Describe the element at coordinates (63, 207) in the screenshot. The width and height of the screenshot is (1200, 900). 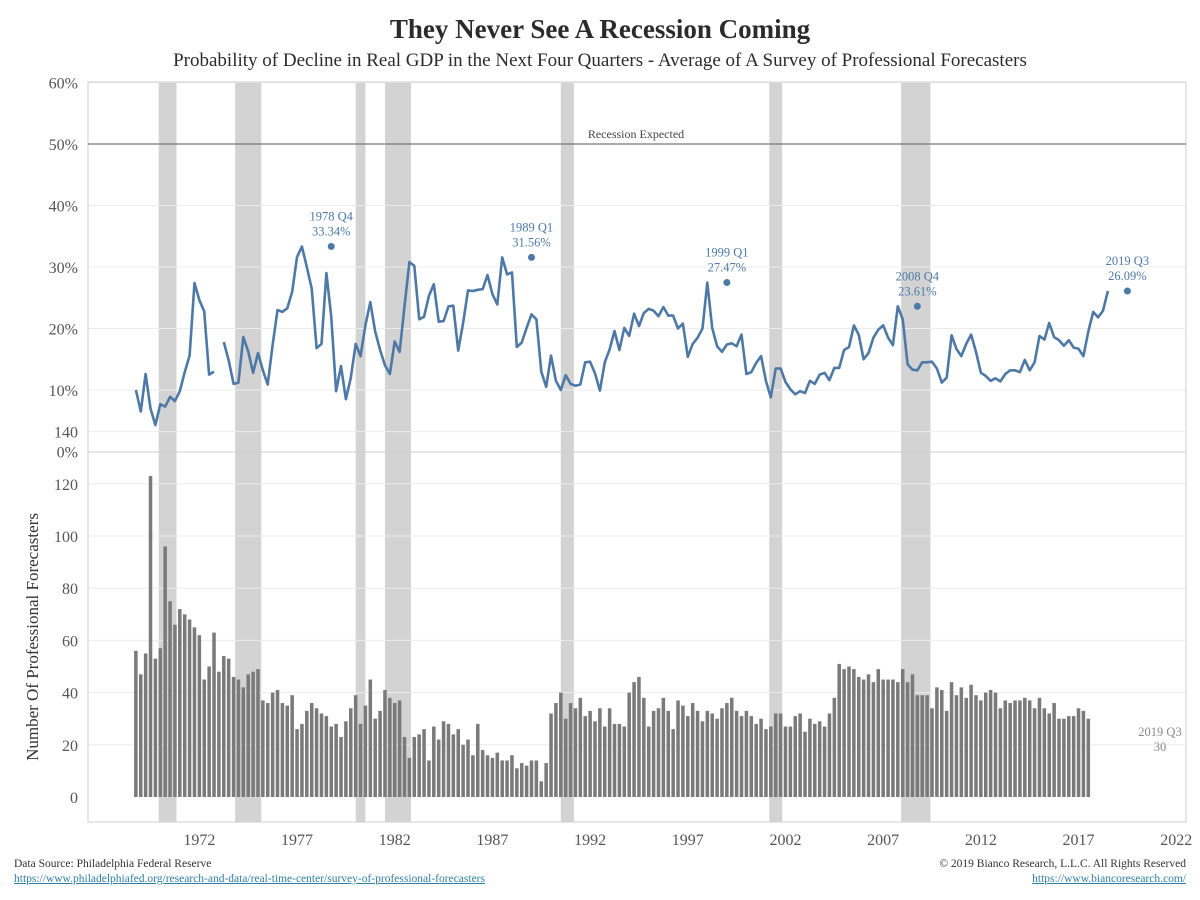
I see `top-y-tick-label: 40%` at that location.